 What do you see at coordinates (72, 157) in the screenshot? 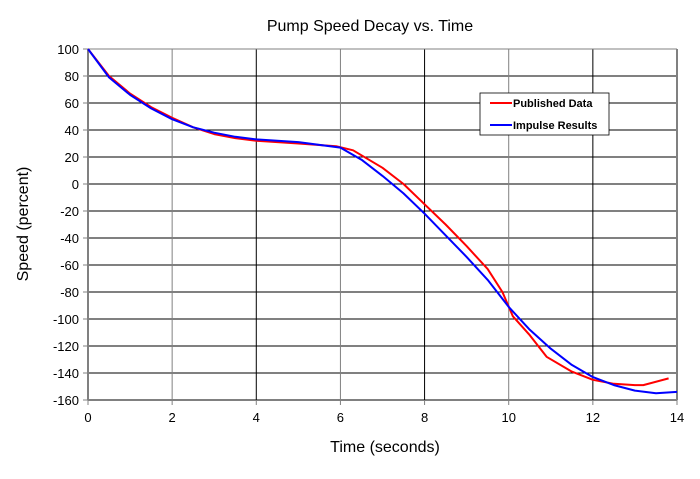
I see `y-tick-label: 20` at bounding box center [72, 157].